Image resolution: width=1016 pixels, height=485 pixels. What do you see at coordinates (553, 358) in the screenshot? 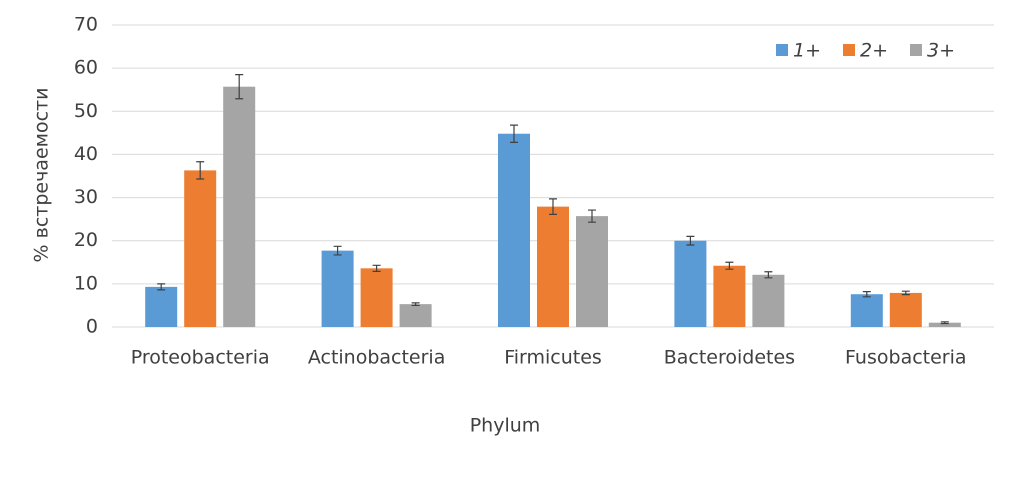
I see `x-tick-label: Firmicutes` at bounding box center [553, 358].